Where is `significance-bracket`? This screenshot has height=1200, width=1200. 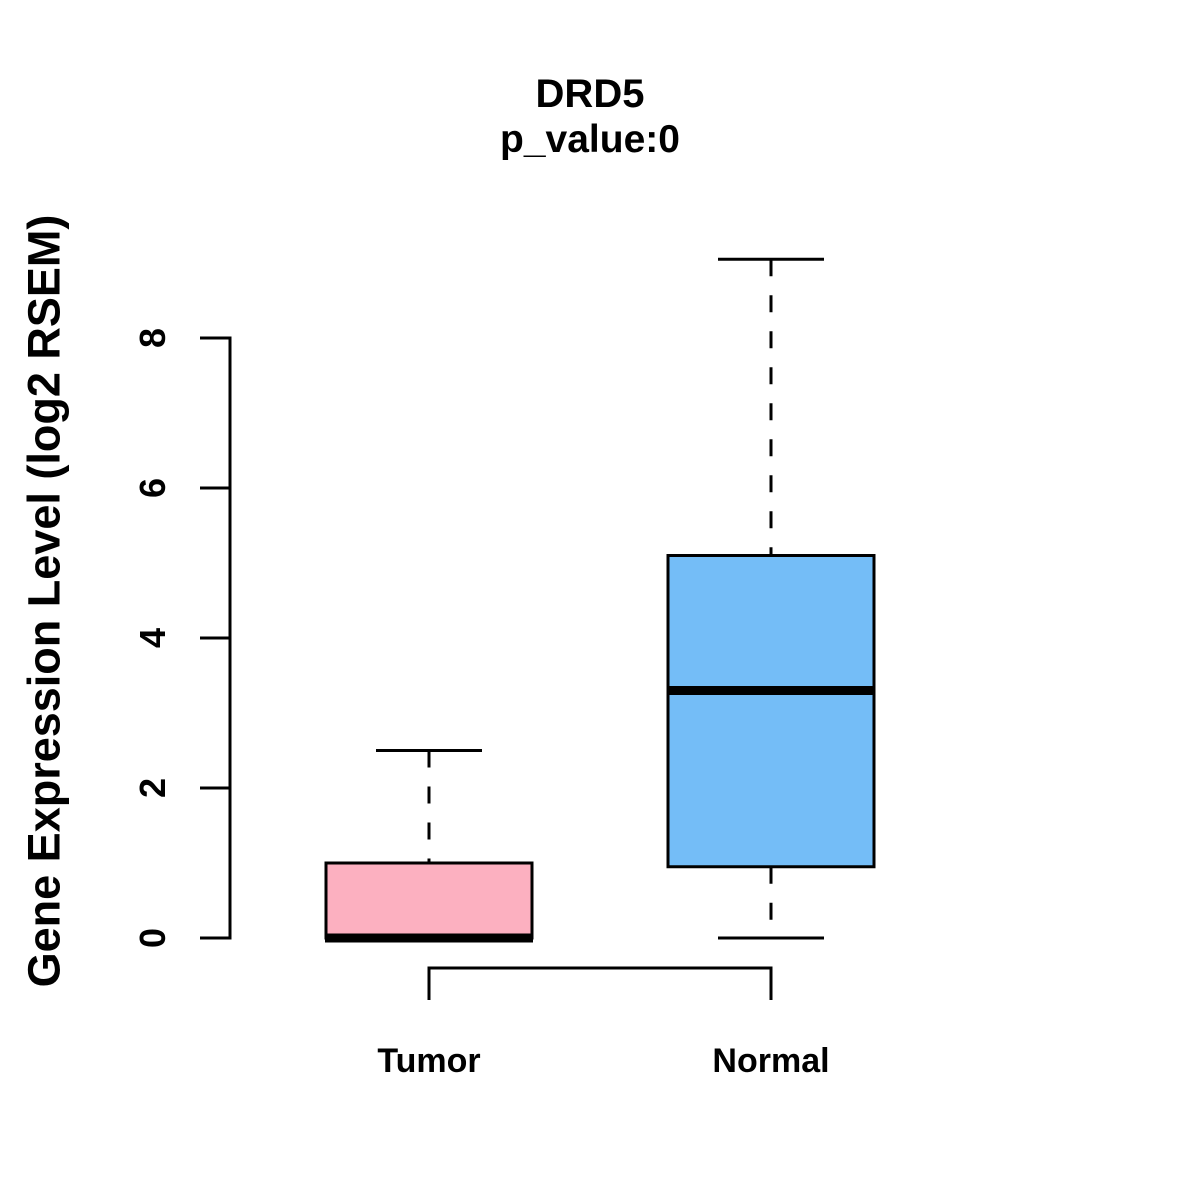
significance-bracket is located at coordinates (600, 983).